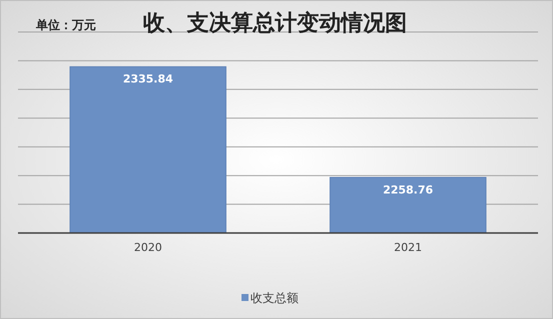 The image size is (553, 319). I want to click on chart-subtitle: 单位：万元, so click(65, 25).